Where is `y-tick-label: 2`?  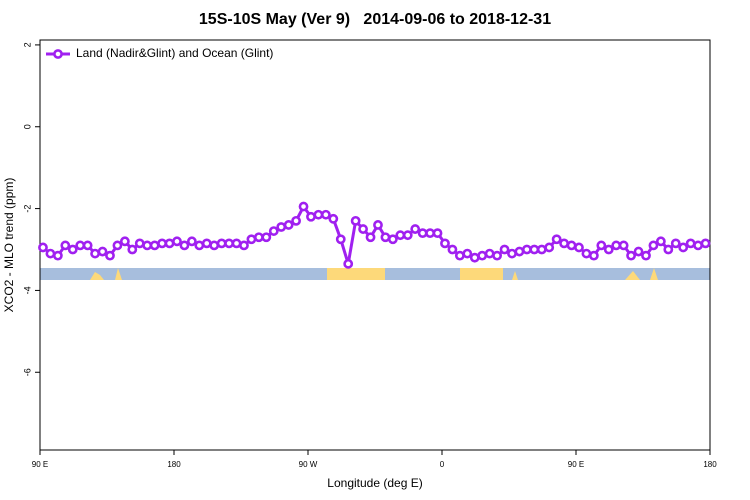
y-tick-label: 2 is located at coordinates (27, 44).